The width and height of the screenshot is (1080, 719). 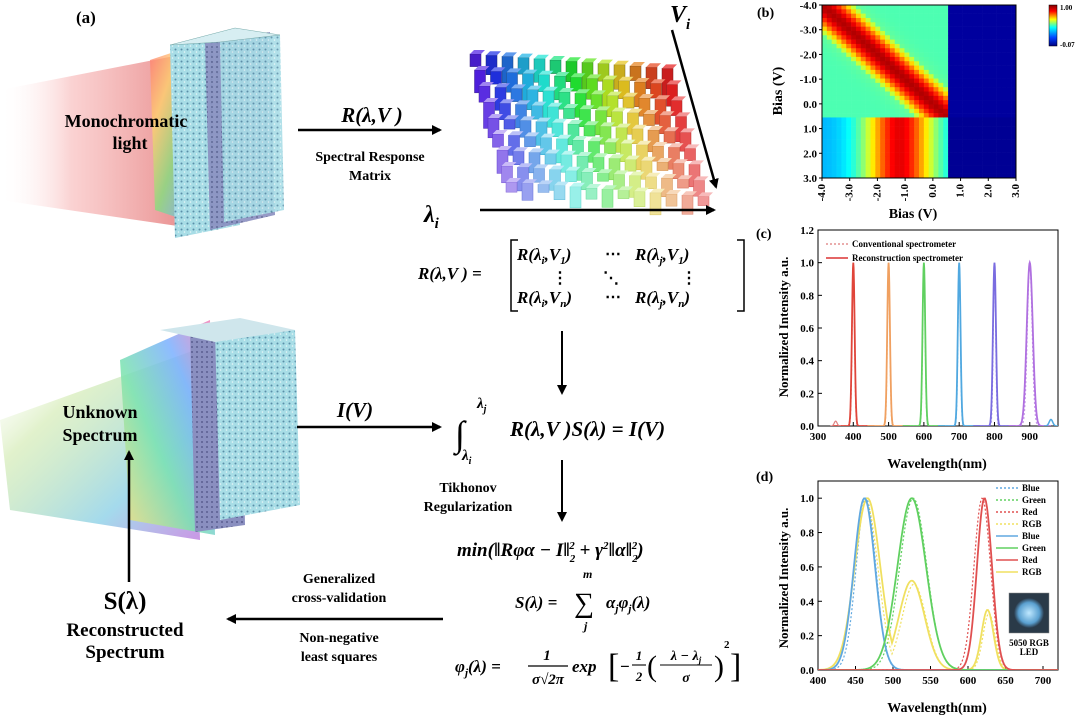 What do you see at coordinates (1034, 500) in the screenshot?
I see `plot-d-legend-label: Green` at bounding box center [1034, 500].